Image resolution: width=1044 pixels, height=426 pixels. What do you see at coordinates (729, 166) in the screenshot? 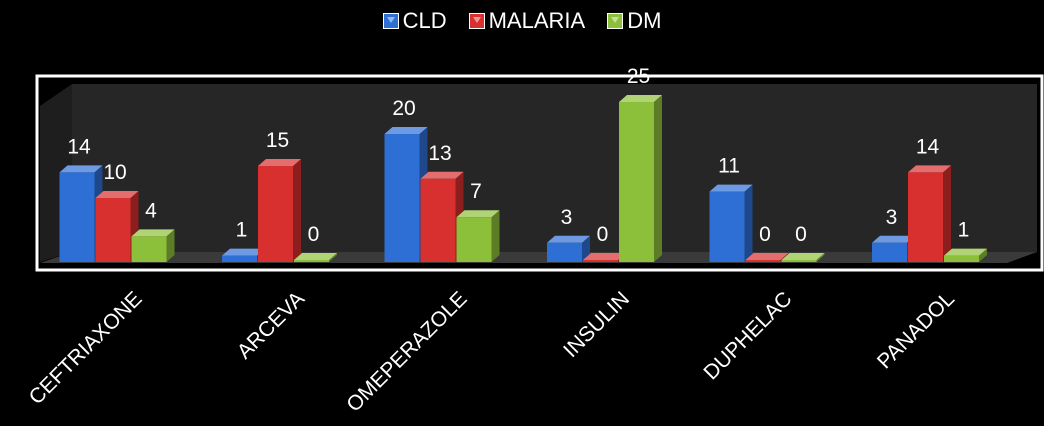
I see `data-label-cld-duphelac: 11` at bounding box center [729, 166].